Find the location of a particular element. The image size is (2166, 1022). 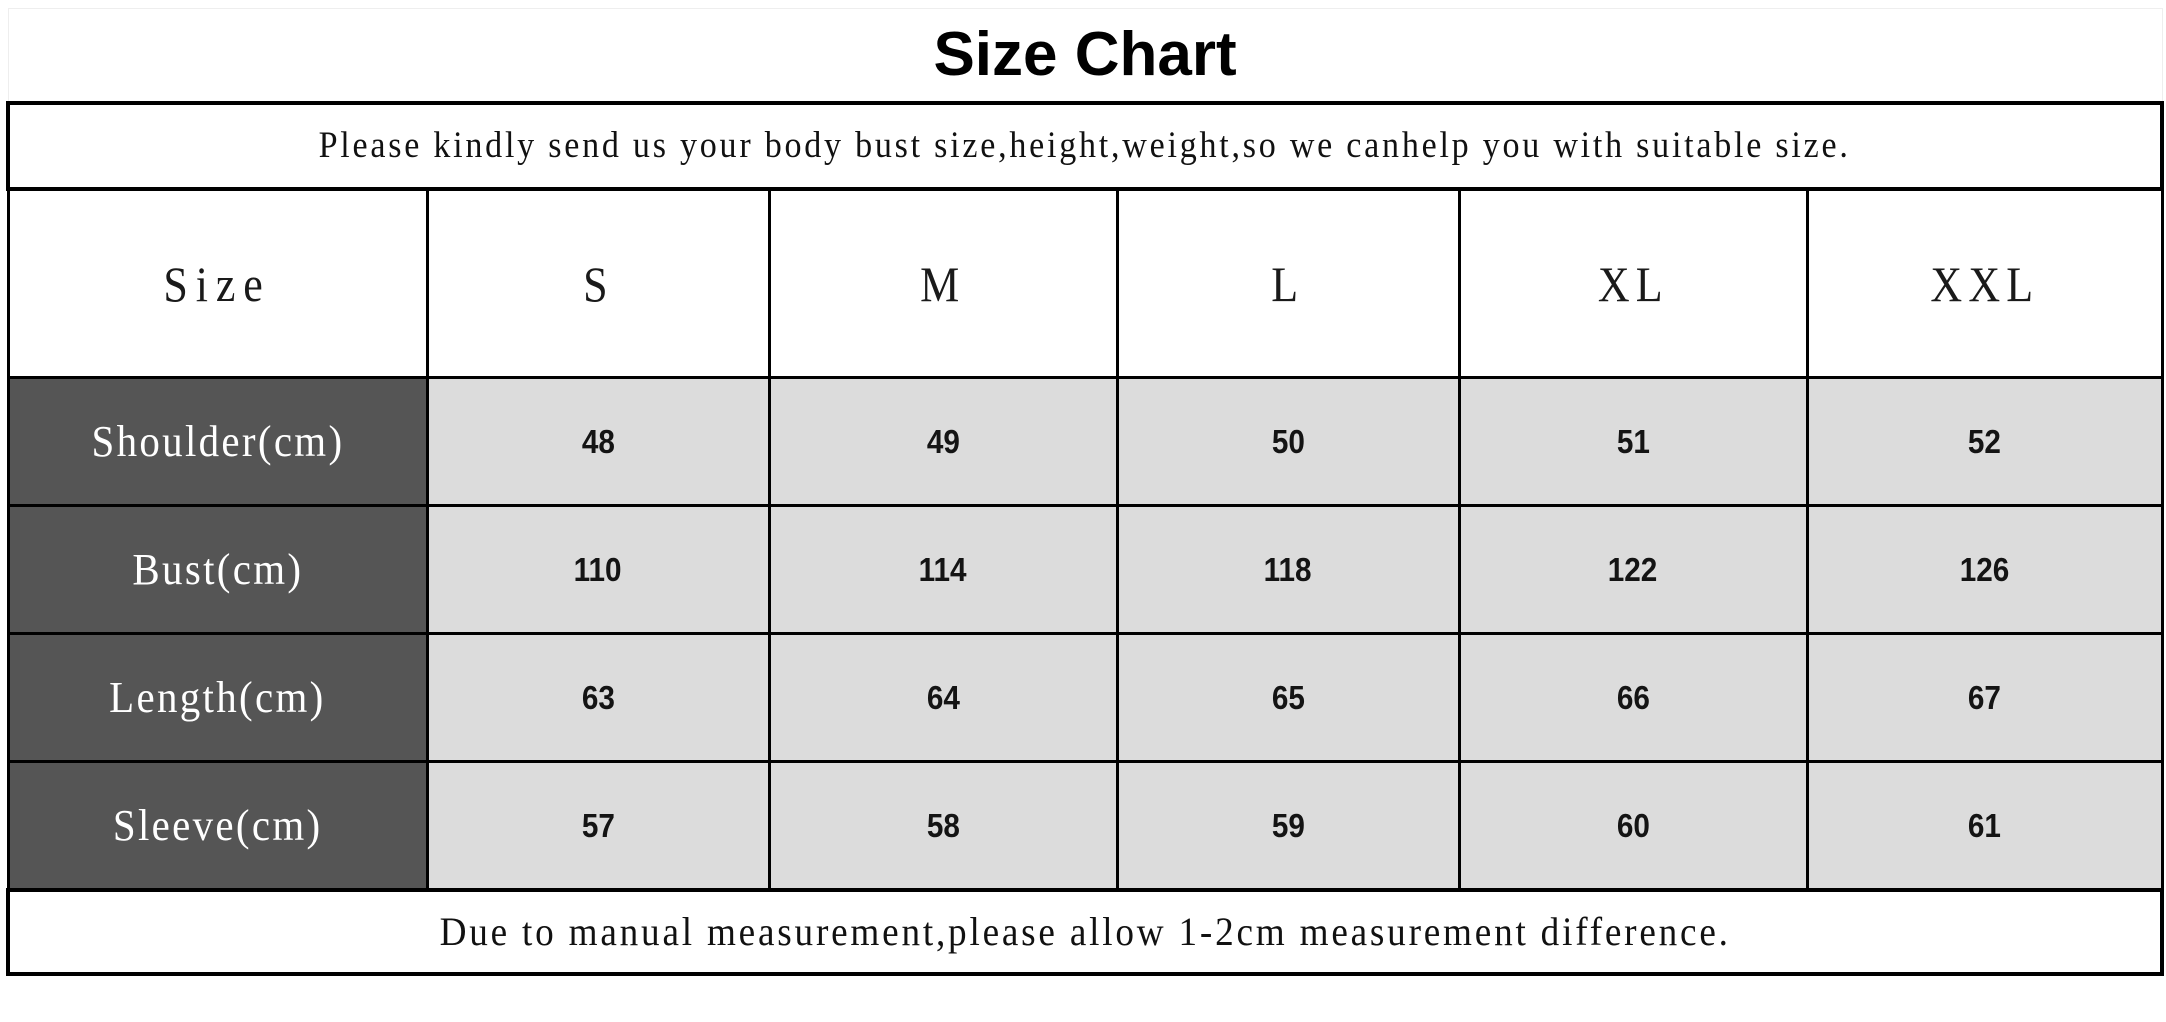

header-label-m: M is located at coordinates (943, 283).